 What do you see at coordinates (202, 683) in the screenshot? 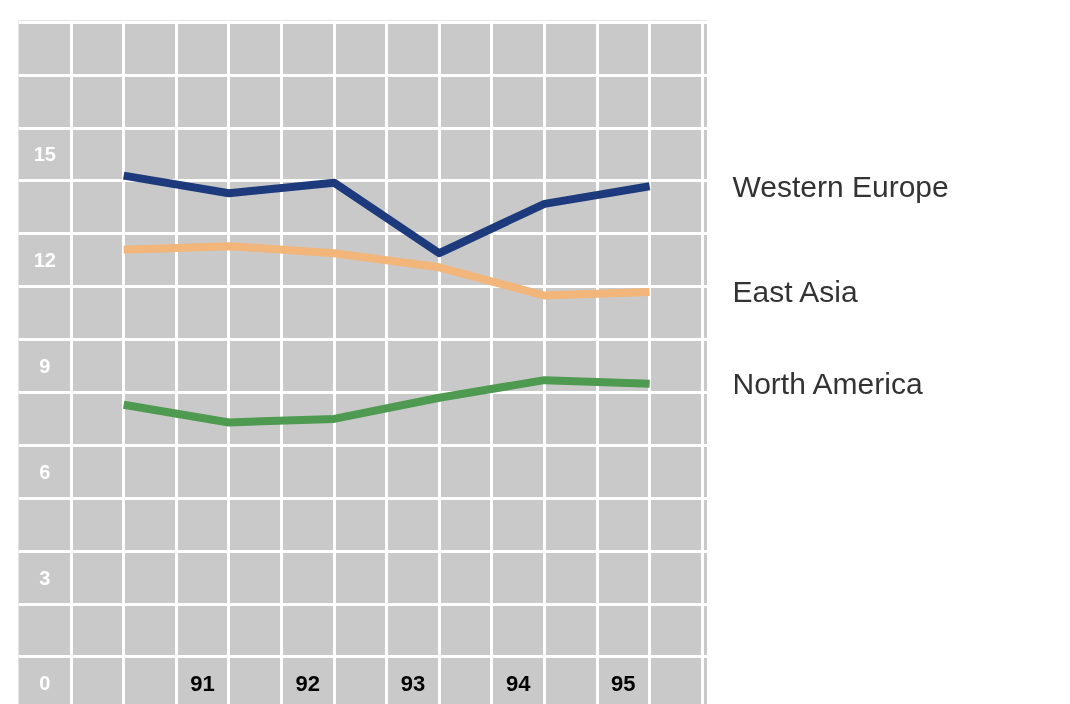
I see `x-tick-label: 91` at bounding box center [202, 683].